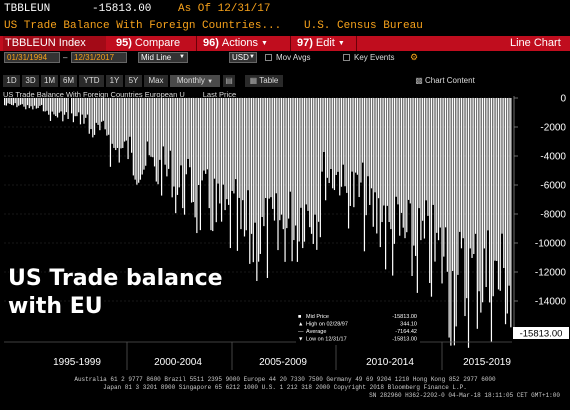 This screenshot has height=410, width=570. What do you see at coordinates (535, 43) in the screenshot?
I see `chart-type-label: Line Chart` at bounding box center [535, 43].